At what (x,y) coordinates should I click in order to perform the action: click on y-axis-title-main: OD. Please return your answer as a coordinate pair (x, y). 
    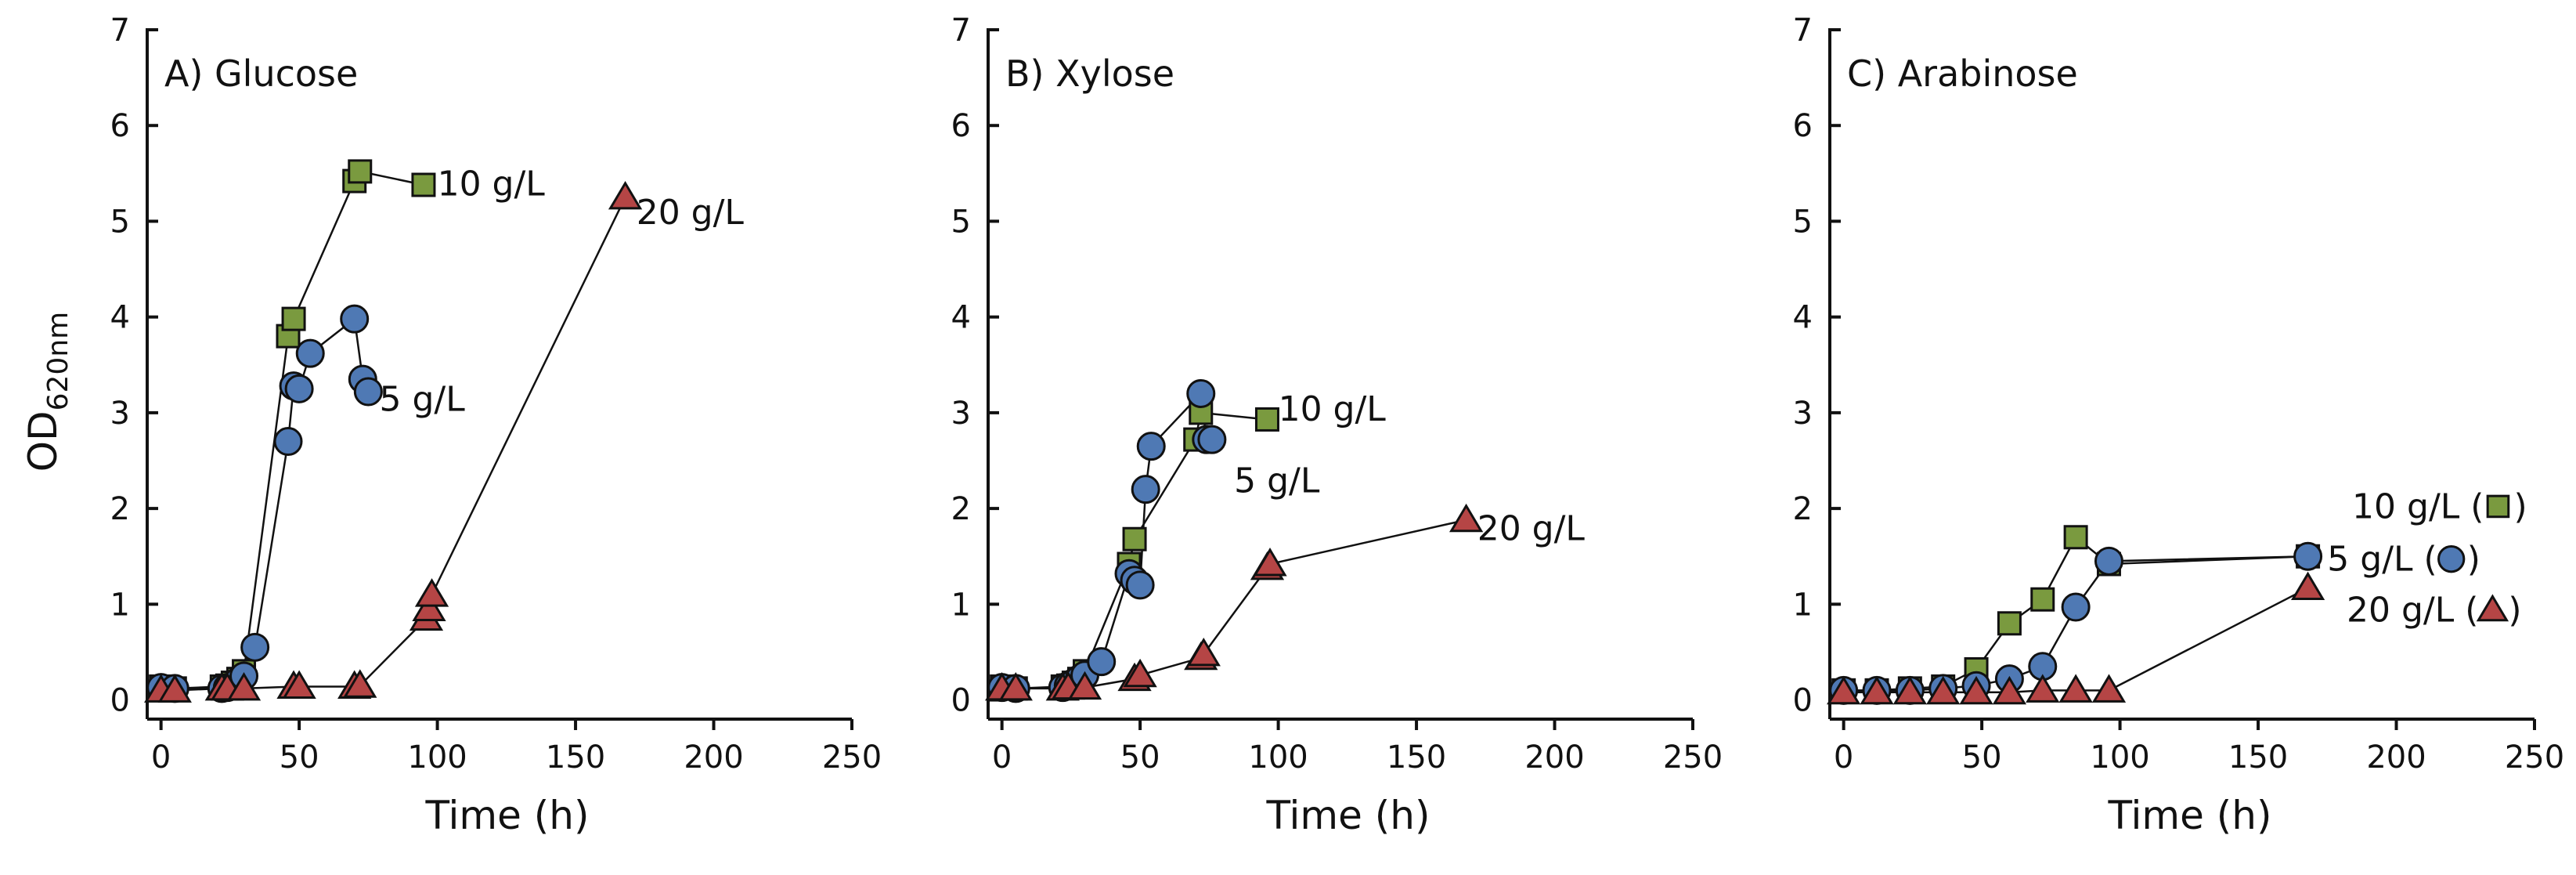
    Looking at the image, I should click on (43, 441).